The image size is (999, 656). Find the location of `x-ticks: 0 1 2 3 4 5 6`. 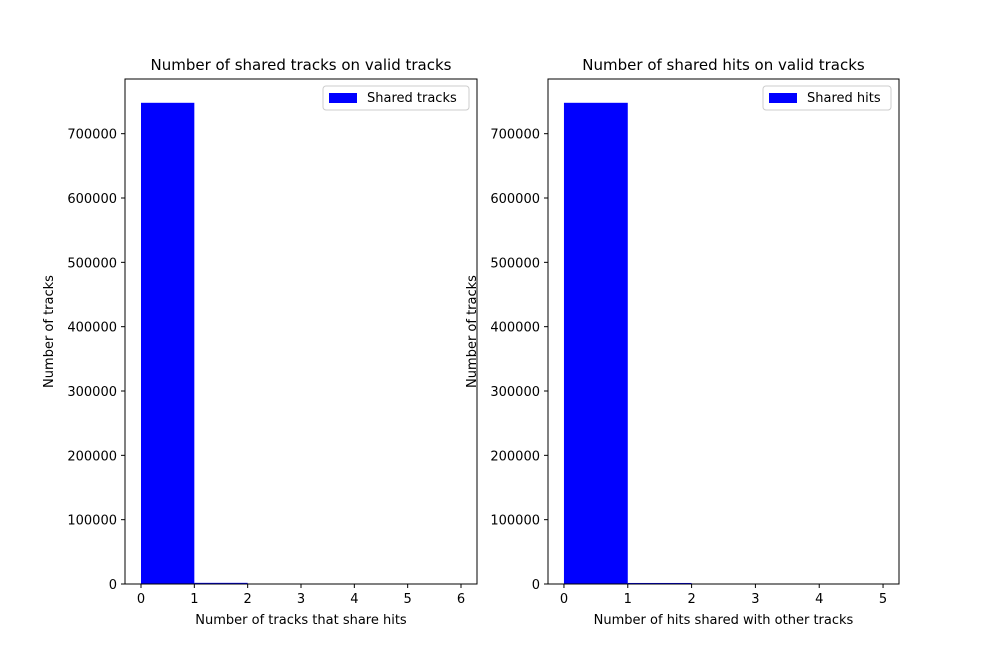

x-ticks: 0 1 2 3 4 5 6 is located at coordinates (301, 595).